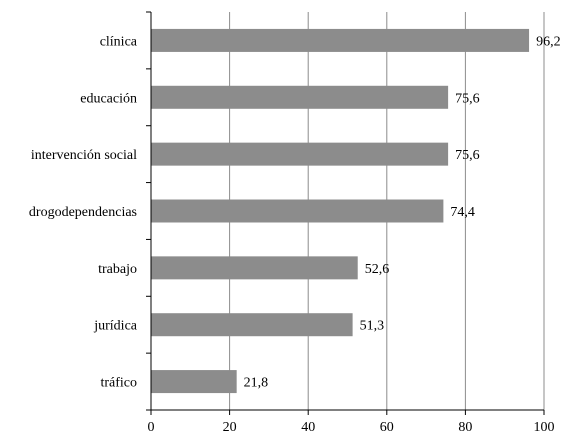 This screenshot has height=439, width=570. What do you see at coordinates (117, 269) in the screenshot?
I see `category-label-4: trabajo` at bounding box center [117, 269].